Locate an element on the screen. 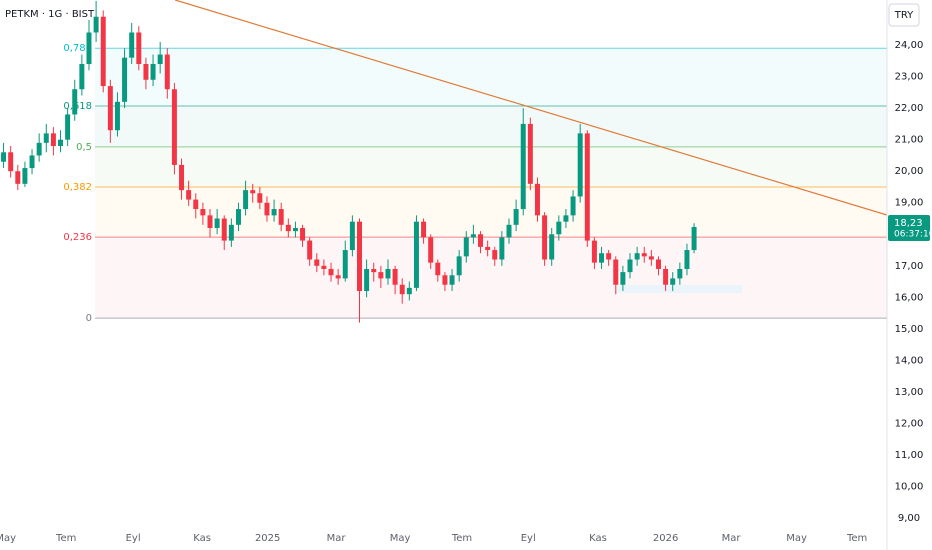  y-tick-label: 13,00 is located at coordinates (909, 392).